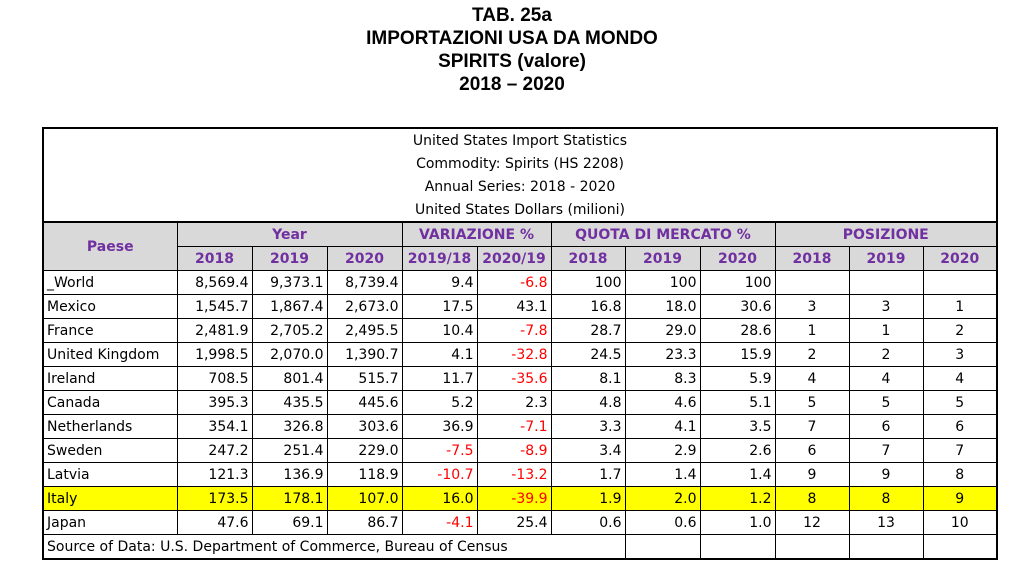  What do you see at coordinates (737, 426) in the screenshot?
I see `share-2020-cell: 3.5` at bounding box center [737, 426].